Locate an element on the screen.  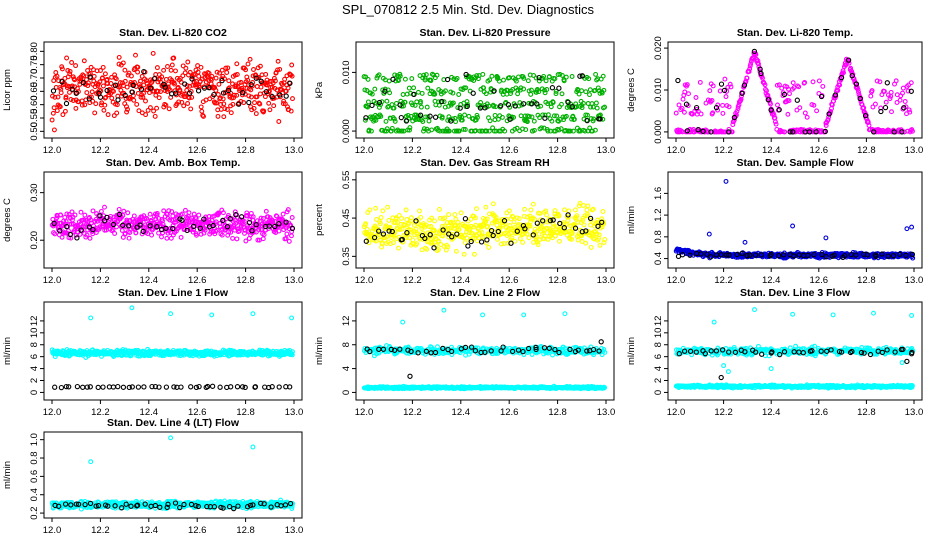
x-tick-label: 12.4 is located at coordinates (149, 280).